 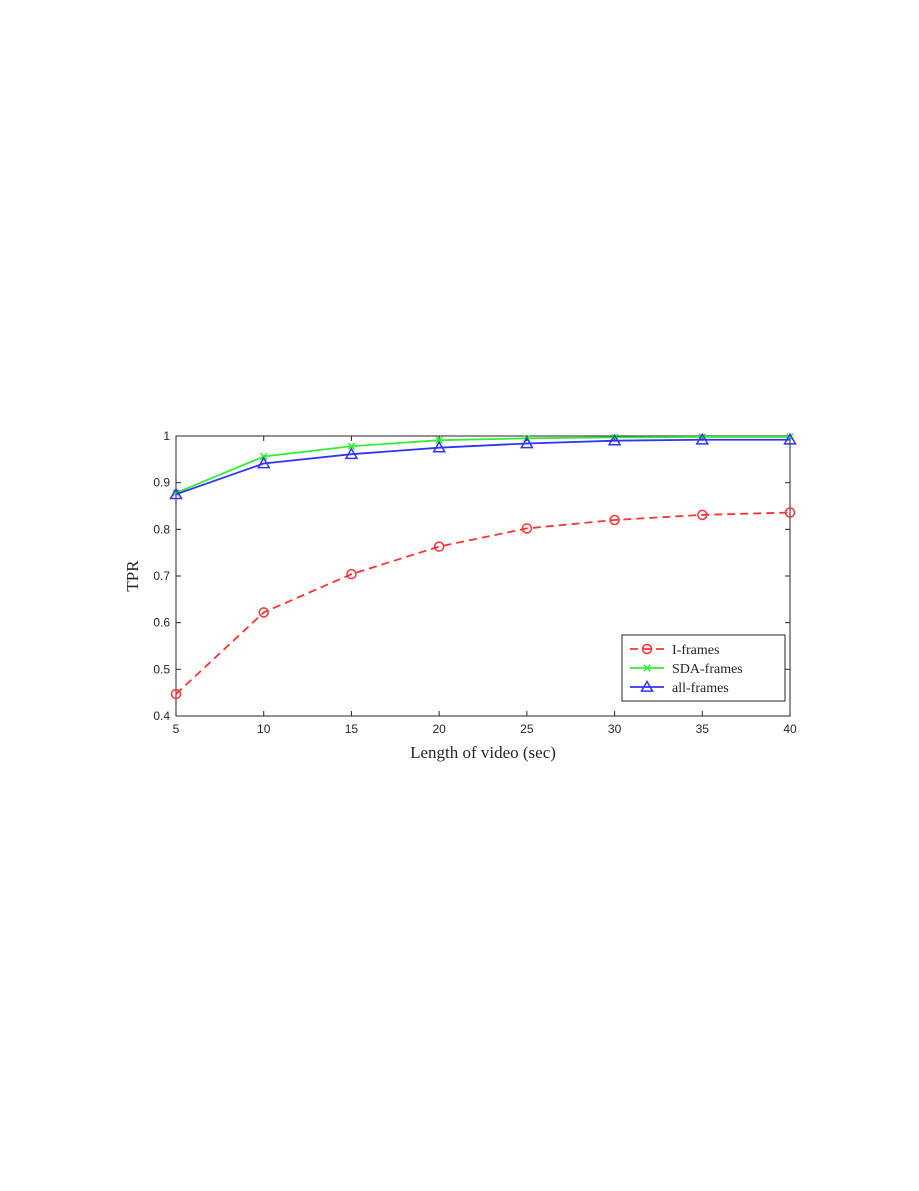 What do you see at coordinates (700, 688) in the screenshot?
I see `legend-label: all-frames` at bounding box center [700, 688].